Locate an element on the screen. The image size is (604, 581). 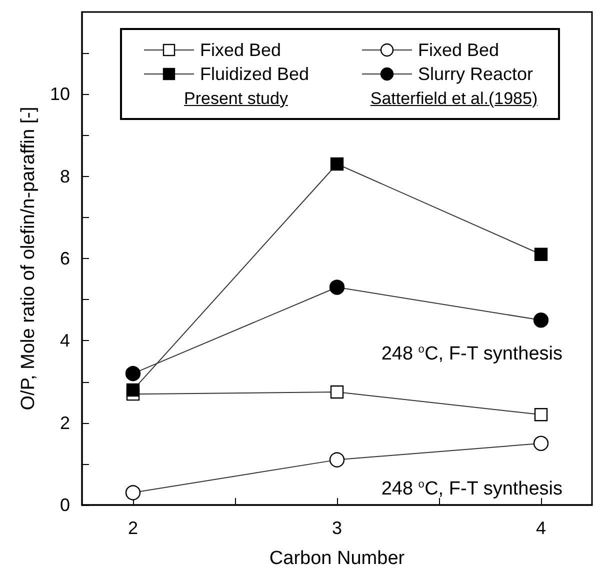
legend-label: Slurry Reactor is located at coordinates (476, 74).